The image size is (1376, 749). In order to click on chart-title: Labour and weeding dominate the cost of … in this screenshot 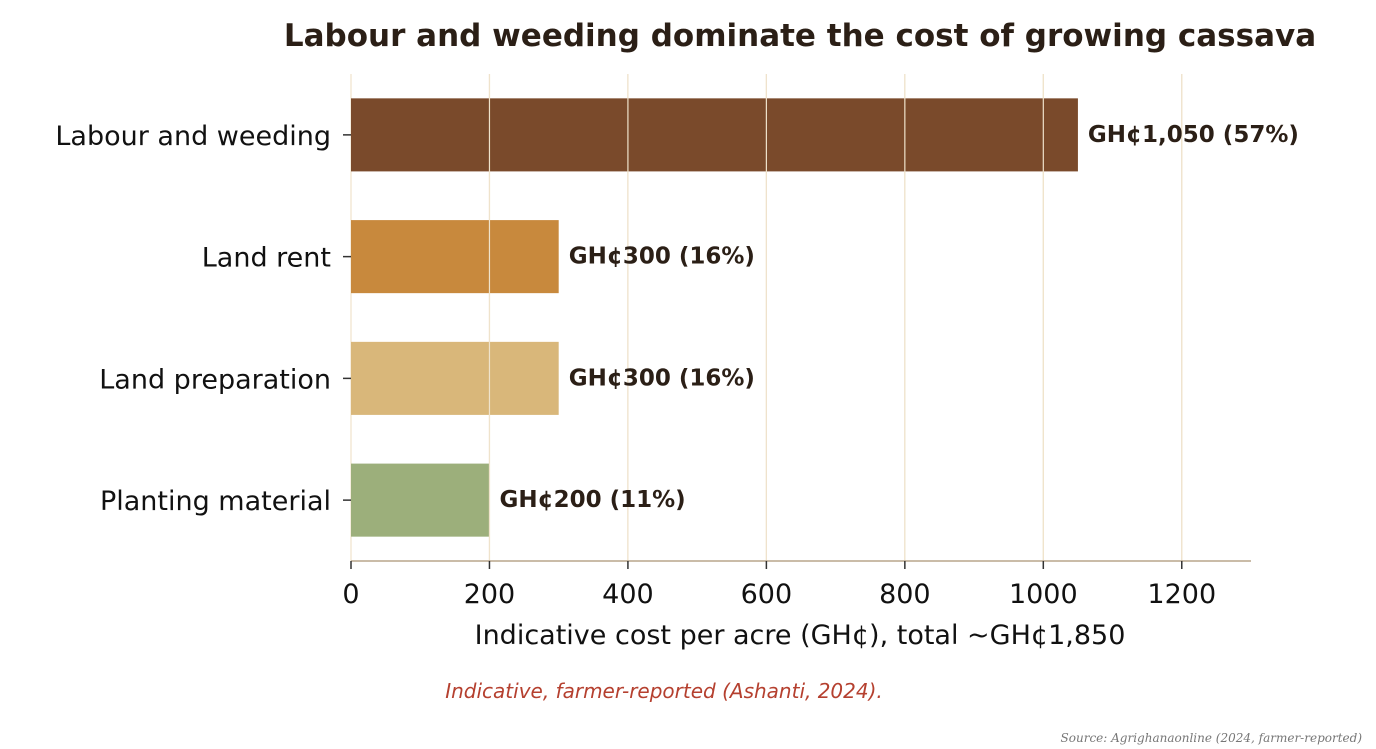, I will do `click(800, 36)`.